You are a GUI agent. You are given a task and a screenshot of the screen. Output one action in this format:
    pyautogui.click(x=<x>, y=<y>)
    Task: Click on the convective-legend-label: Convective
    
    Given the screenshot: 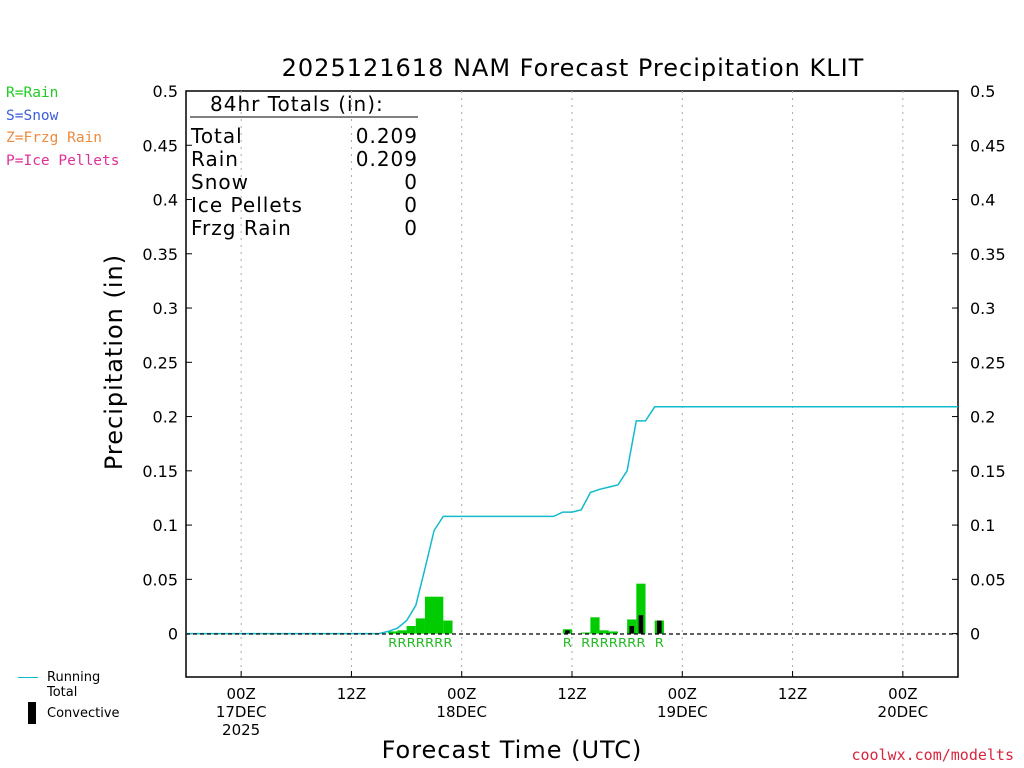 What is the action you would take?
    pyautogui.click(x=83, y=713)
    